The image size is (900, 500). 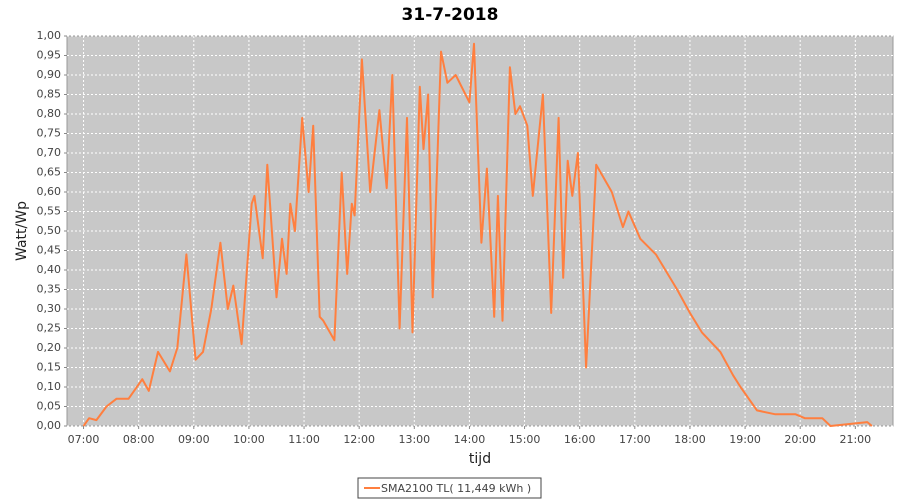 What do you see at coordinates (194, 439) in the screenshot?
I see `x-tick-label: 09:00` at bounding box center [194, 439].